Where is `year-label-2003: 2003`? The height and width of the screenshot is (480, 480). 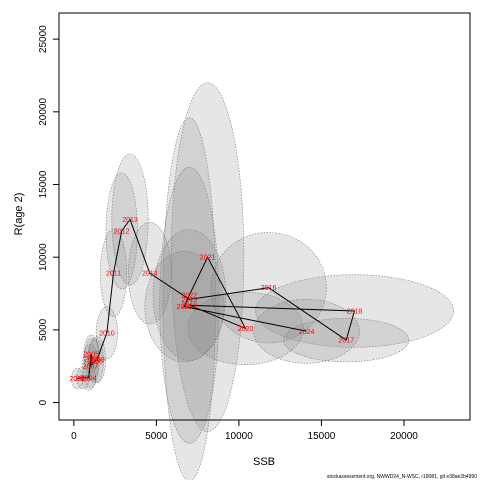 year-label-2003: 2003 is located at coordinates (83, 378).